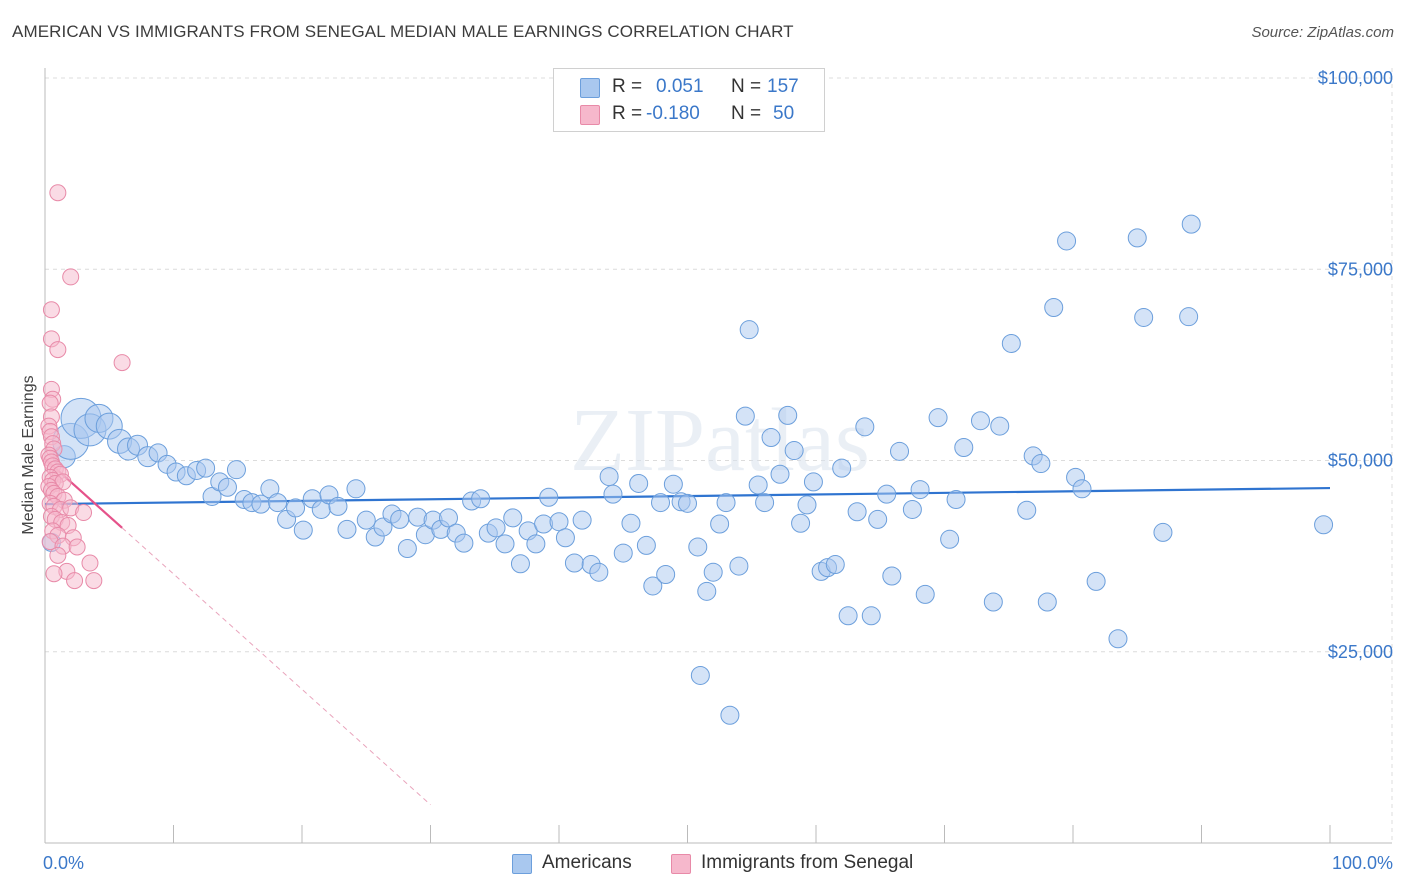 The height and width of the screenshot is (892, 1406). I want to click on legend-r-value: 0.051, so click(680, 86).